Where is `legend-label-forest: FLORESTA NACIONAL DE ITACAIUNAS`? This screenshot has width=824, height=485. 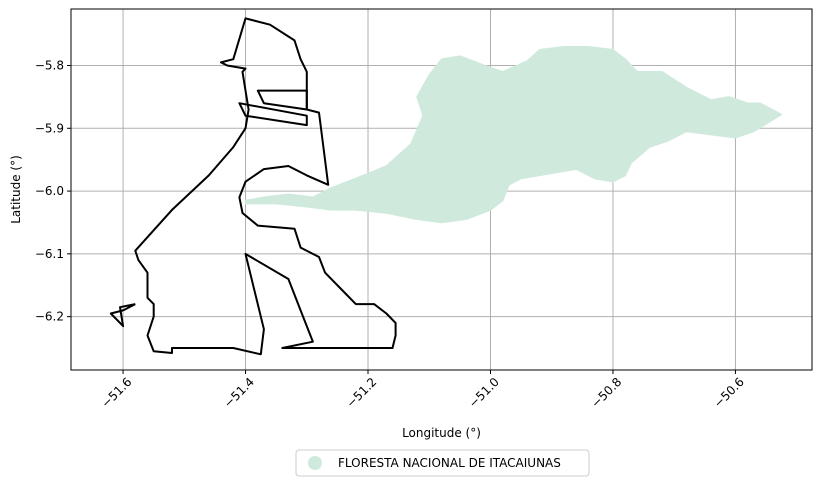
legend-label-forest: FLORESTA NACIONAL DE ITACAIUNAS is located at coordinates (449, 463).